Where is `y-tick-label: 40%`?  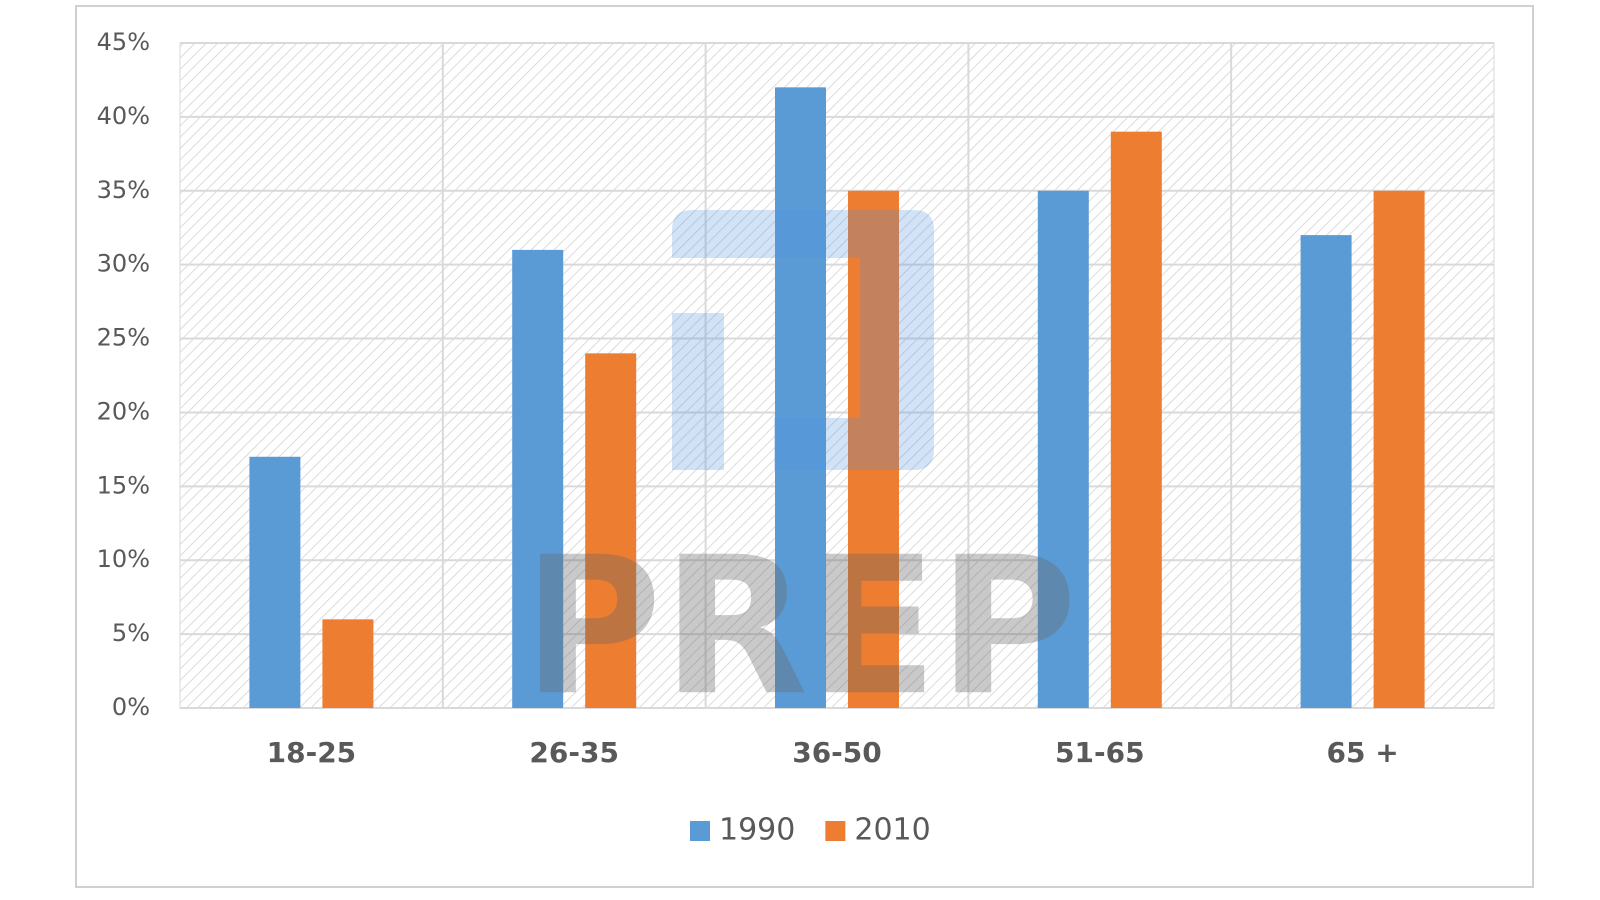 y-tick-label: 40% is located at coordinates (123, 116).